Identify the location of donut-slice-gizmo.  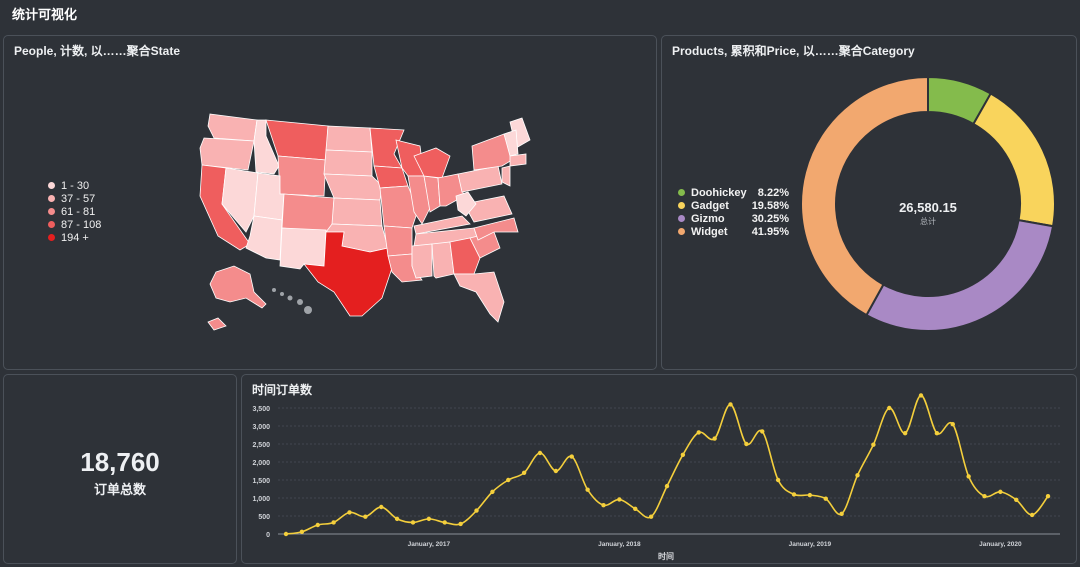
(960, 275).